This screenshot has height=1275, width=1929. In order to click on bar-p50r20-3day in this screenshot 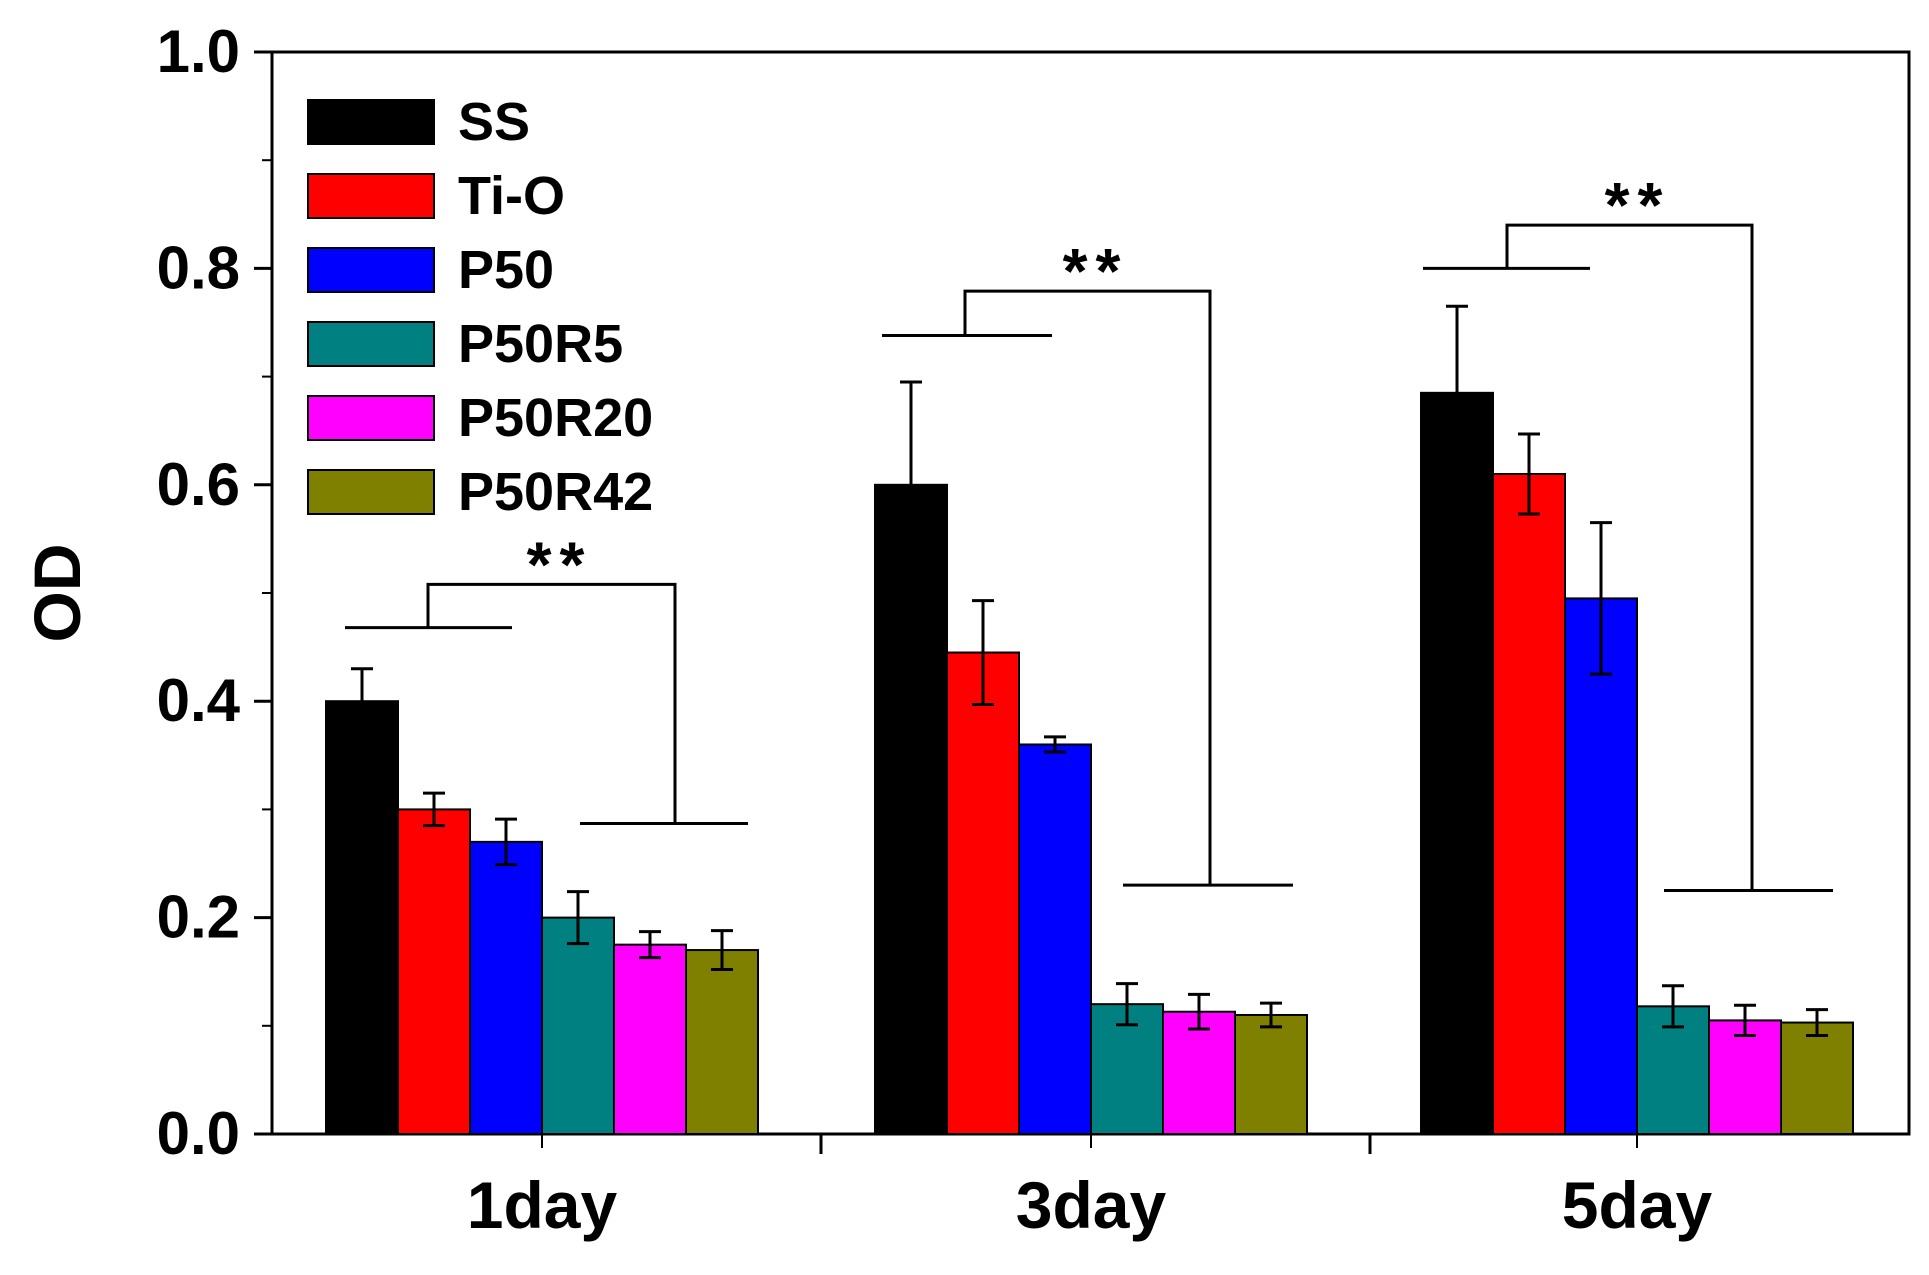, I will do `click(1199, 1073)`.